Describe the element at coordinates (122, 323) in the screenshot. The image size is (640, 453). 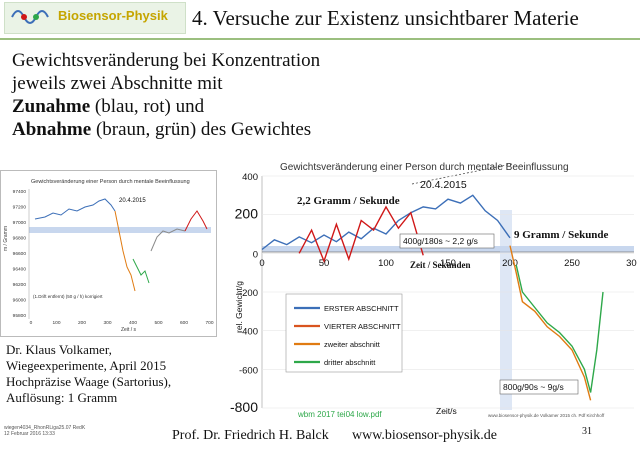
I see `small-chart-x-ticks: 0 100 200 300 400 500 600 700` at that location.